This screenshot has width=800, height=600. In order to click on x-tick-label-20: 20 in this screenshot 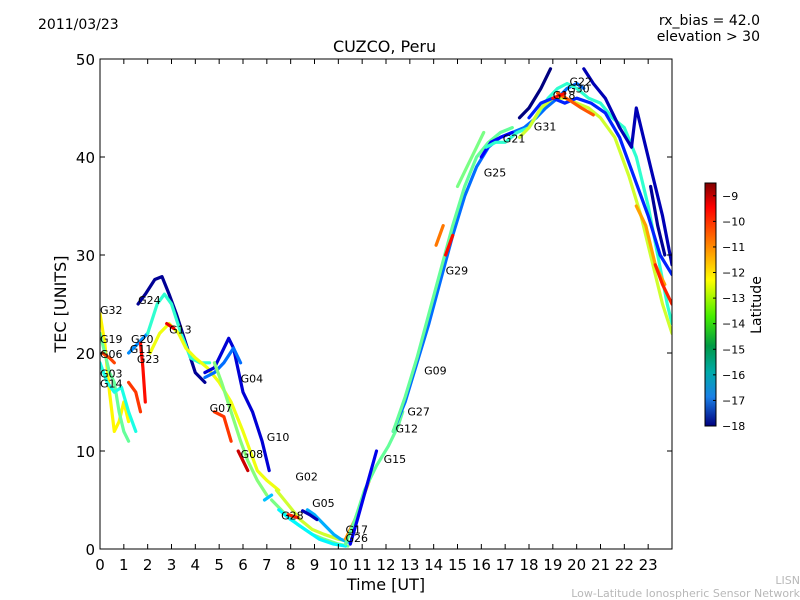, I will do `click(576, 565)`.